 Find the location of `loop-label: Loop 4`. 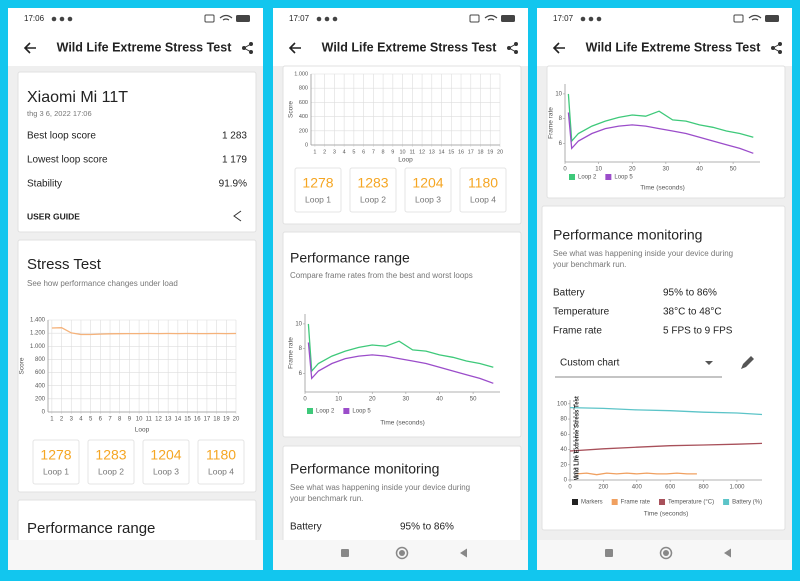

loop-label: Loop 4 is located at coordinates (221, 471).